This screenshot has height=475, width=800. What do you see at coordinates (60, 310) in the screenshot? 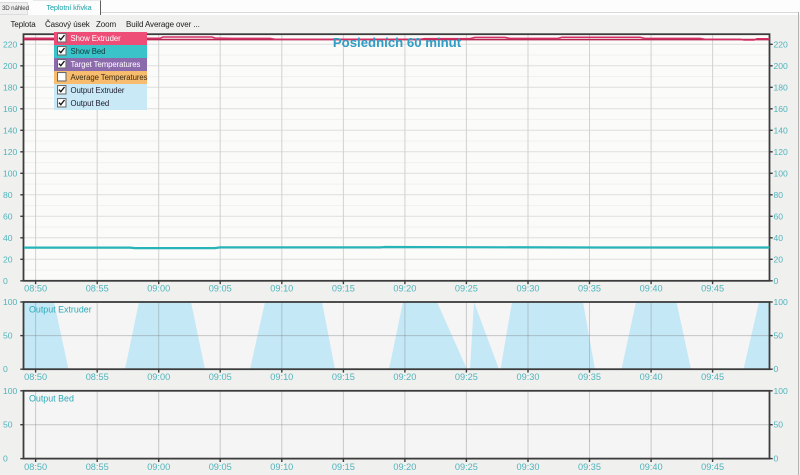
I see `svg-text: Output Extruder` at bounding box center [60, 310].